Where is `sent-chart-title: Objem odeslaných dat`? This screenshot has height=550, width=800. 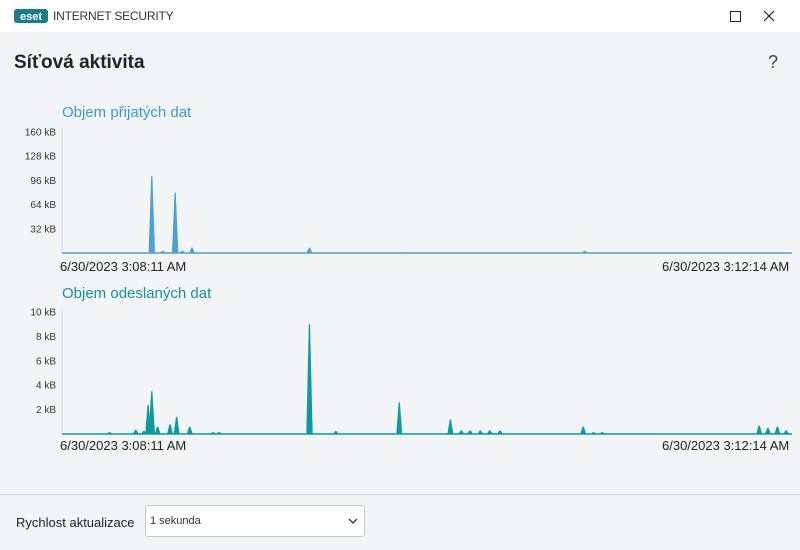
sent-chart-title: Objem odeslaných dat is located at coordinates (137, 293).